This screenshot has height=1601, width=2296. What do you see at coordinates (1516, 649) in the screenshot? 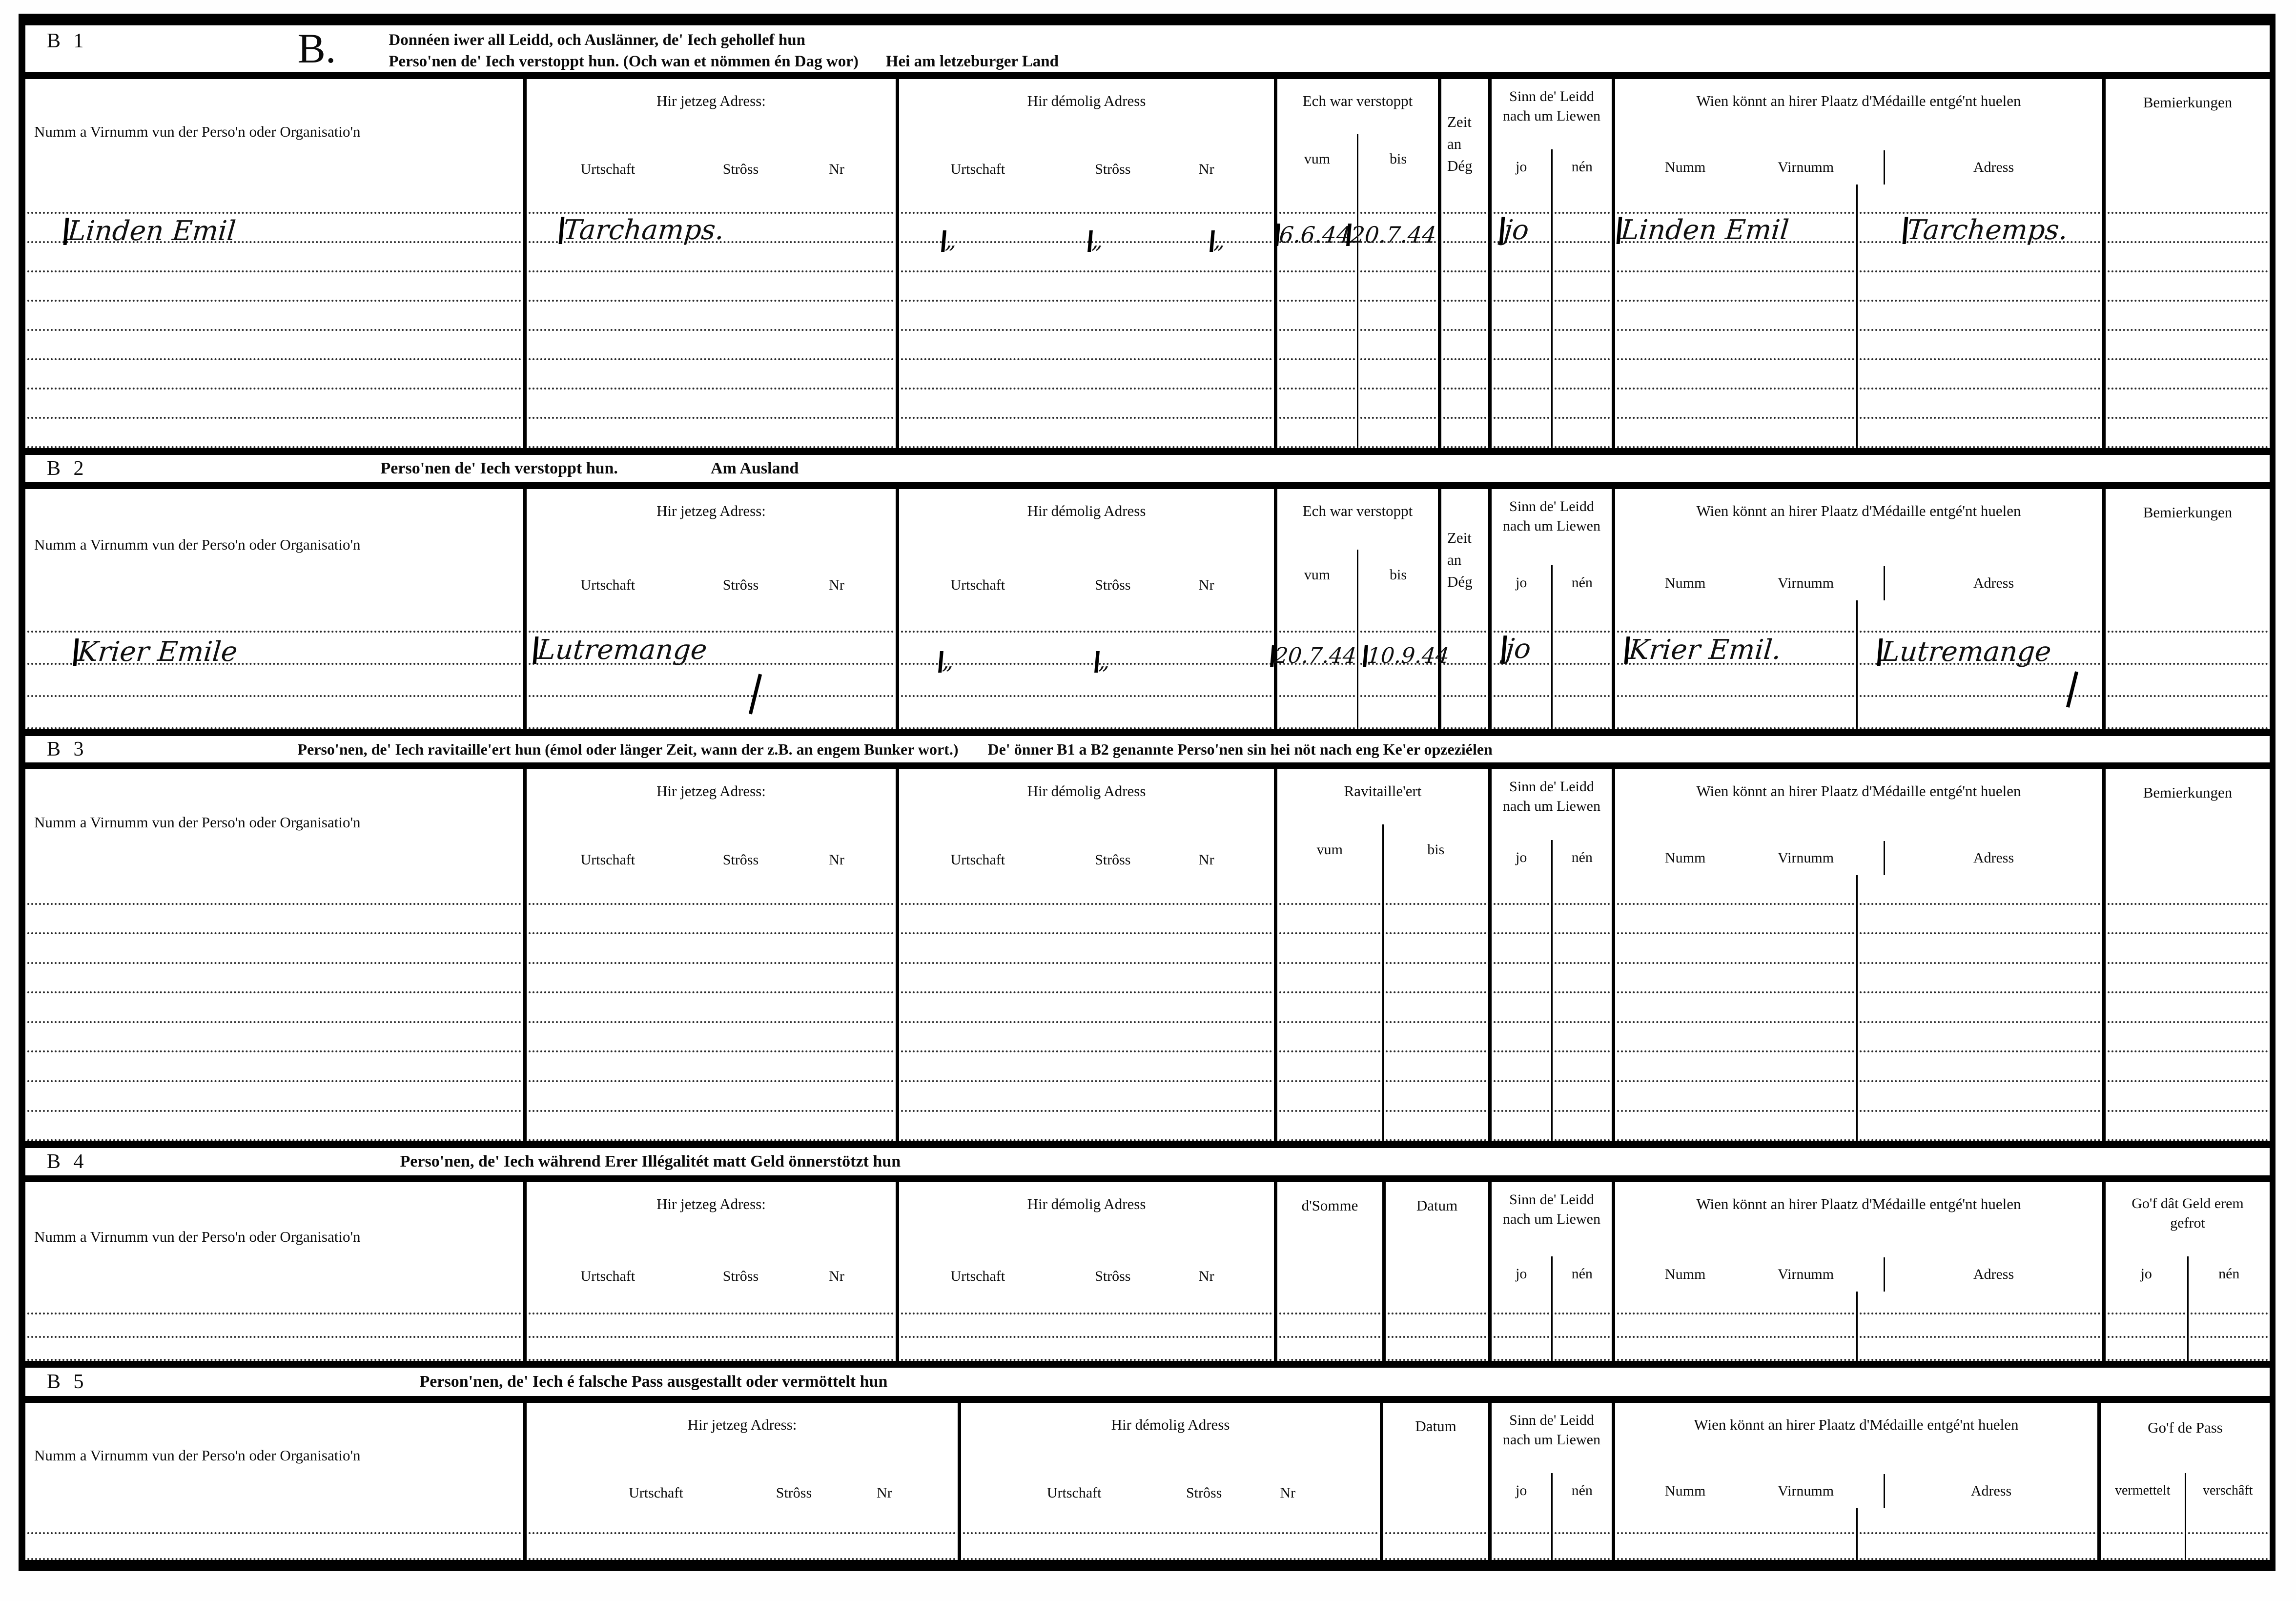
I see `handwriting-b2-liewen-jo: jo` at bounding box center [1516, 649].